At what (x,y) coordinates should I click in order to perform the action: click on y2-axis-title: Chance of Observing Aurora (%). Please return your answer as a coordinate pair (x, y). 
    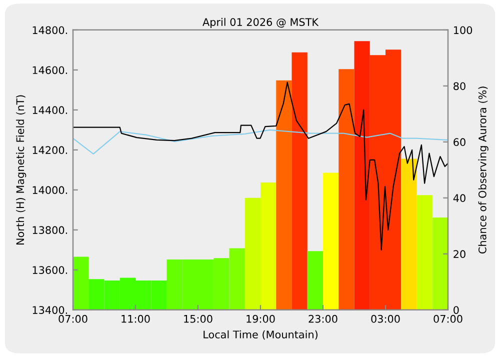
    Looking at the image, I should click on (483, 170).